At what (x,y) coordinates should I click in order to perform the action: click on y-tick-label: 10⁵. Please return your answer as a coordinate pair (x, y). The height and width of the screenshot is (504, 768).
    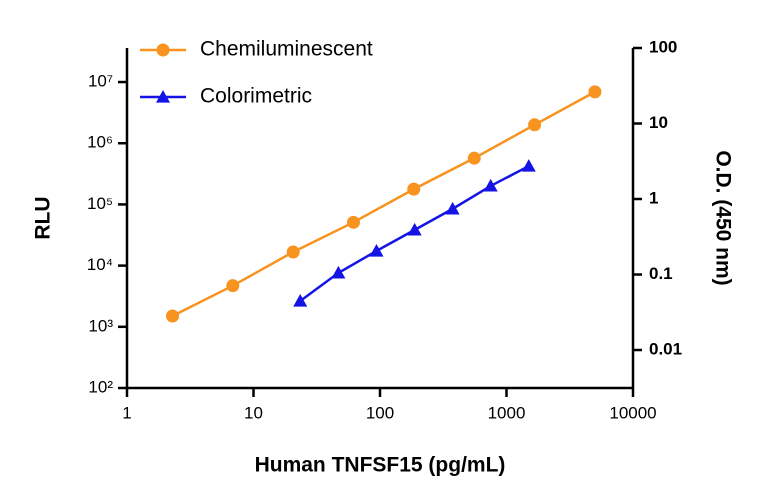
    Looking at the image, I should click on (100, 203).